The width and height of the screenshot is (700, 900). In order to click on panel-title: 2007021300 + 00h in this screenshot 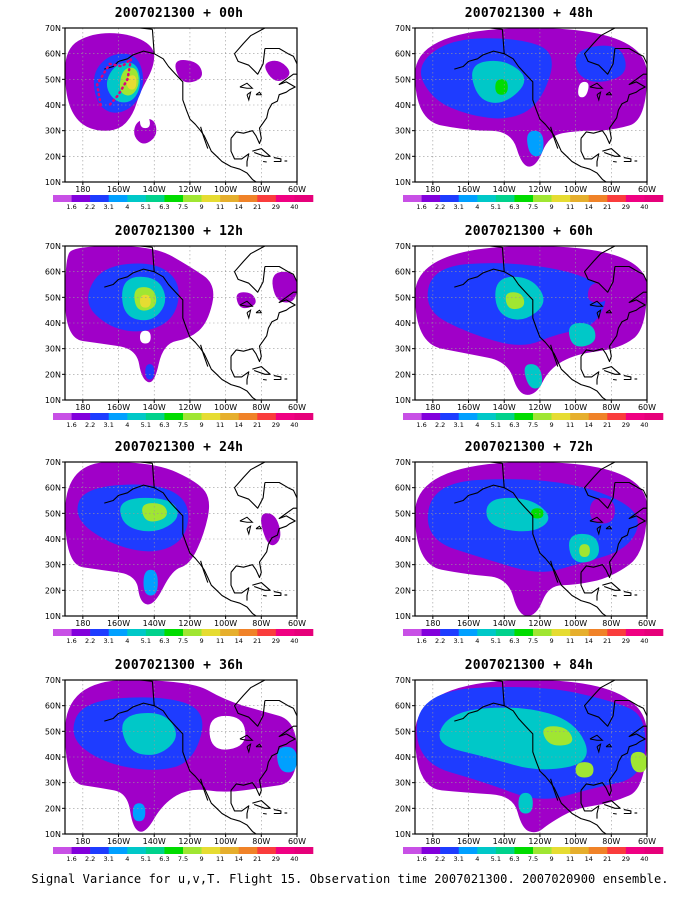, I will do `click(179, 13)`.